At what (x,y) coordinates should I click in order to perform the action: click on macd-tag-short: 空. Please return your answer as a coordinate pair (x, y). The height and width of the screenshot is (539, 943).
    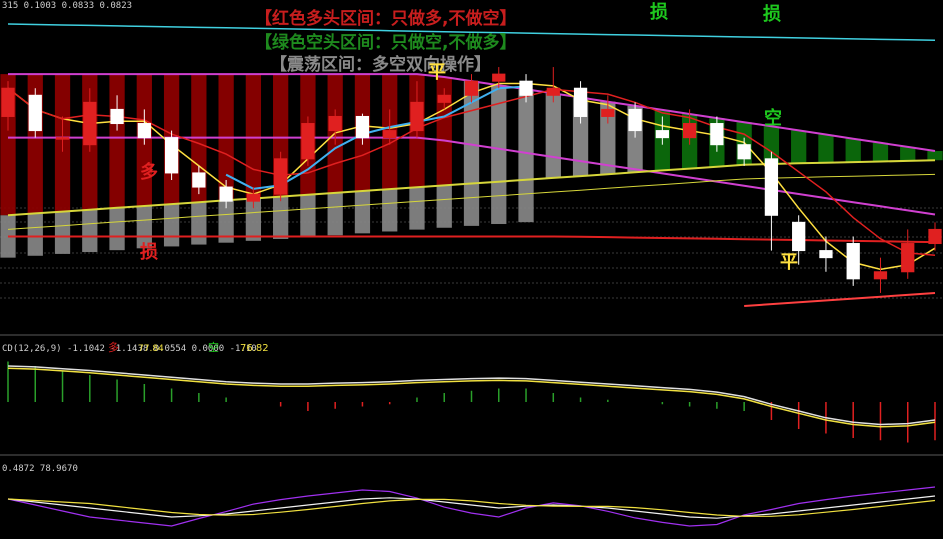
    Looking at the image, I should click on (213, 347).